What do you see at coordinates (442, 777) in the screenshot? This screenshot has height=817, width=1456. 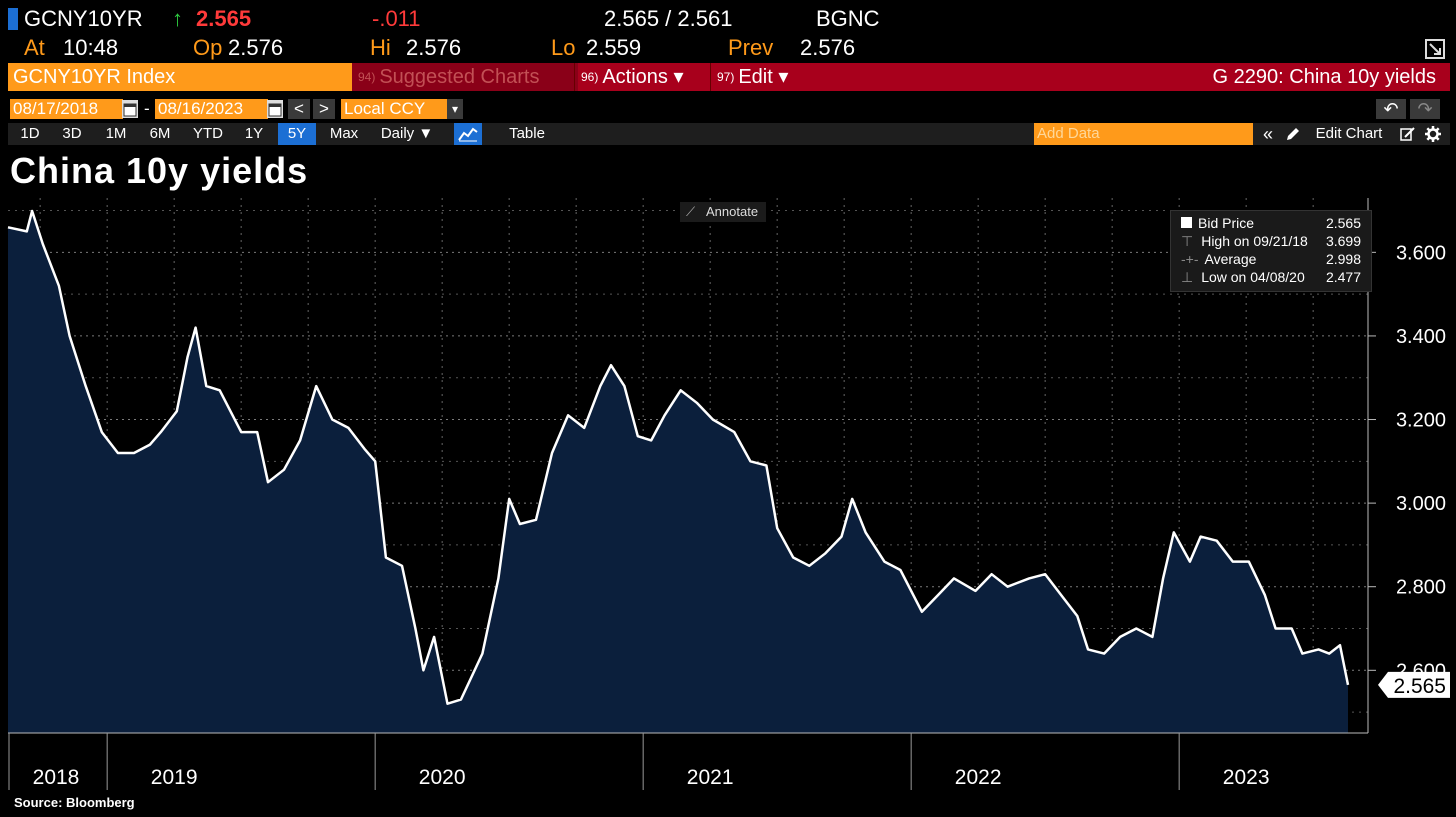 I see `x-tick-label: 2020` at bounding box center [442, 777].